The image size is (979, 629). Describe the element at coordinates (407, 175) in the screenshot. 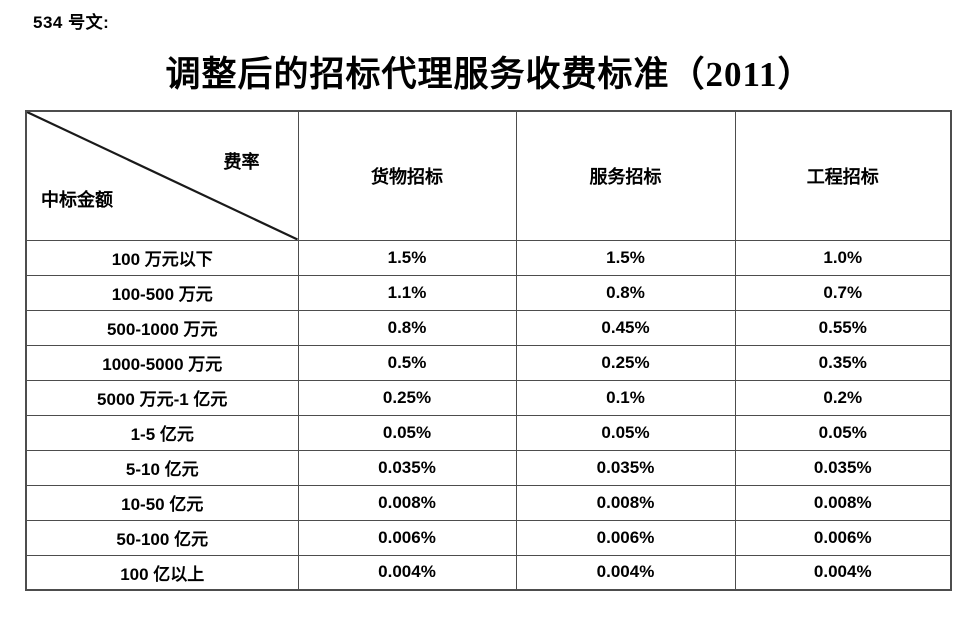

I see `col-header-goods: 货物招标` at that location.